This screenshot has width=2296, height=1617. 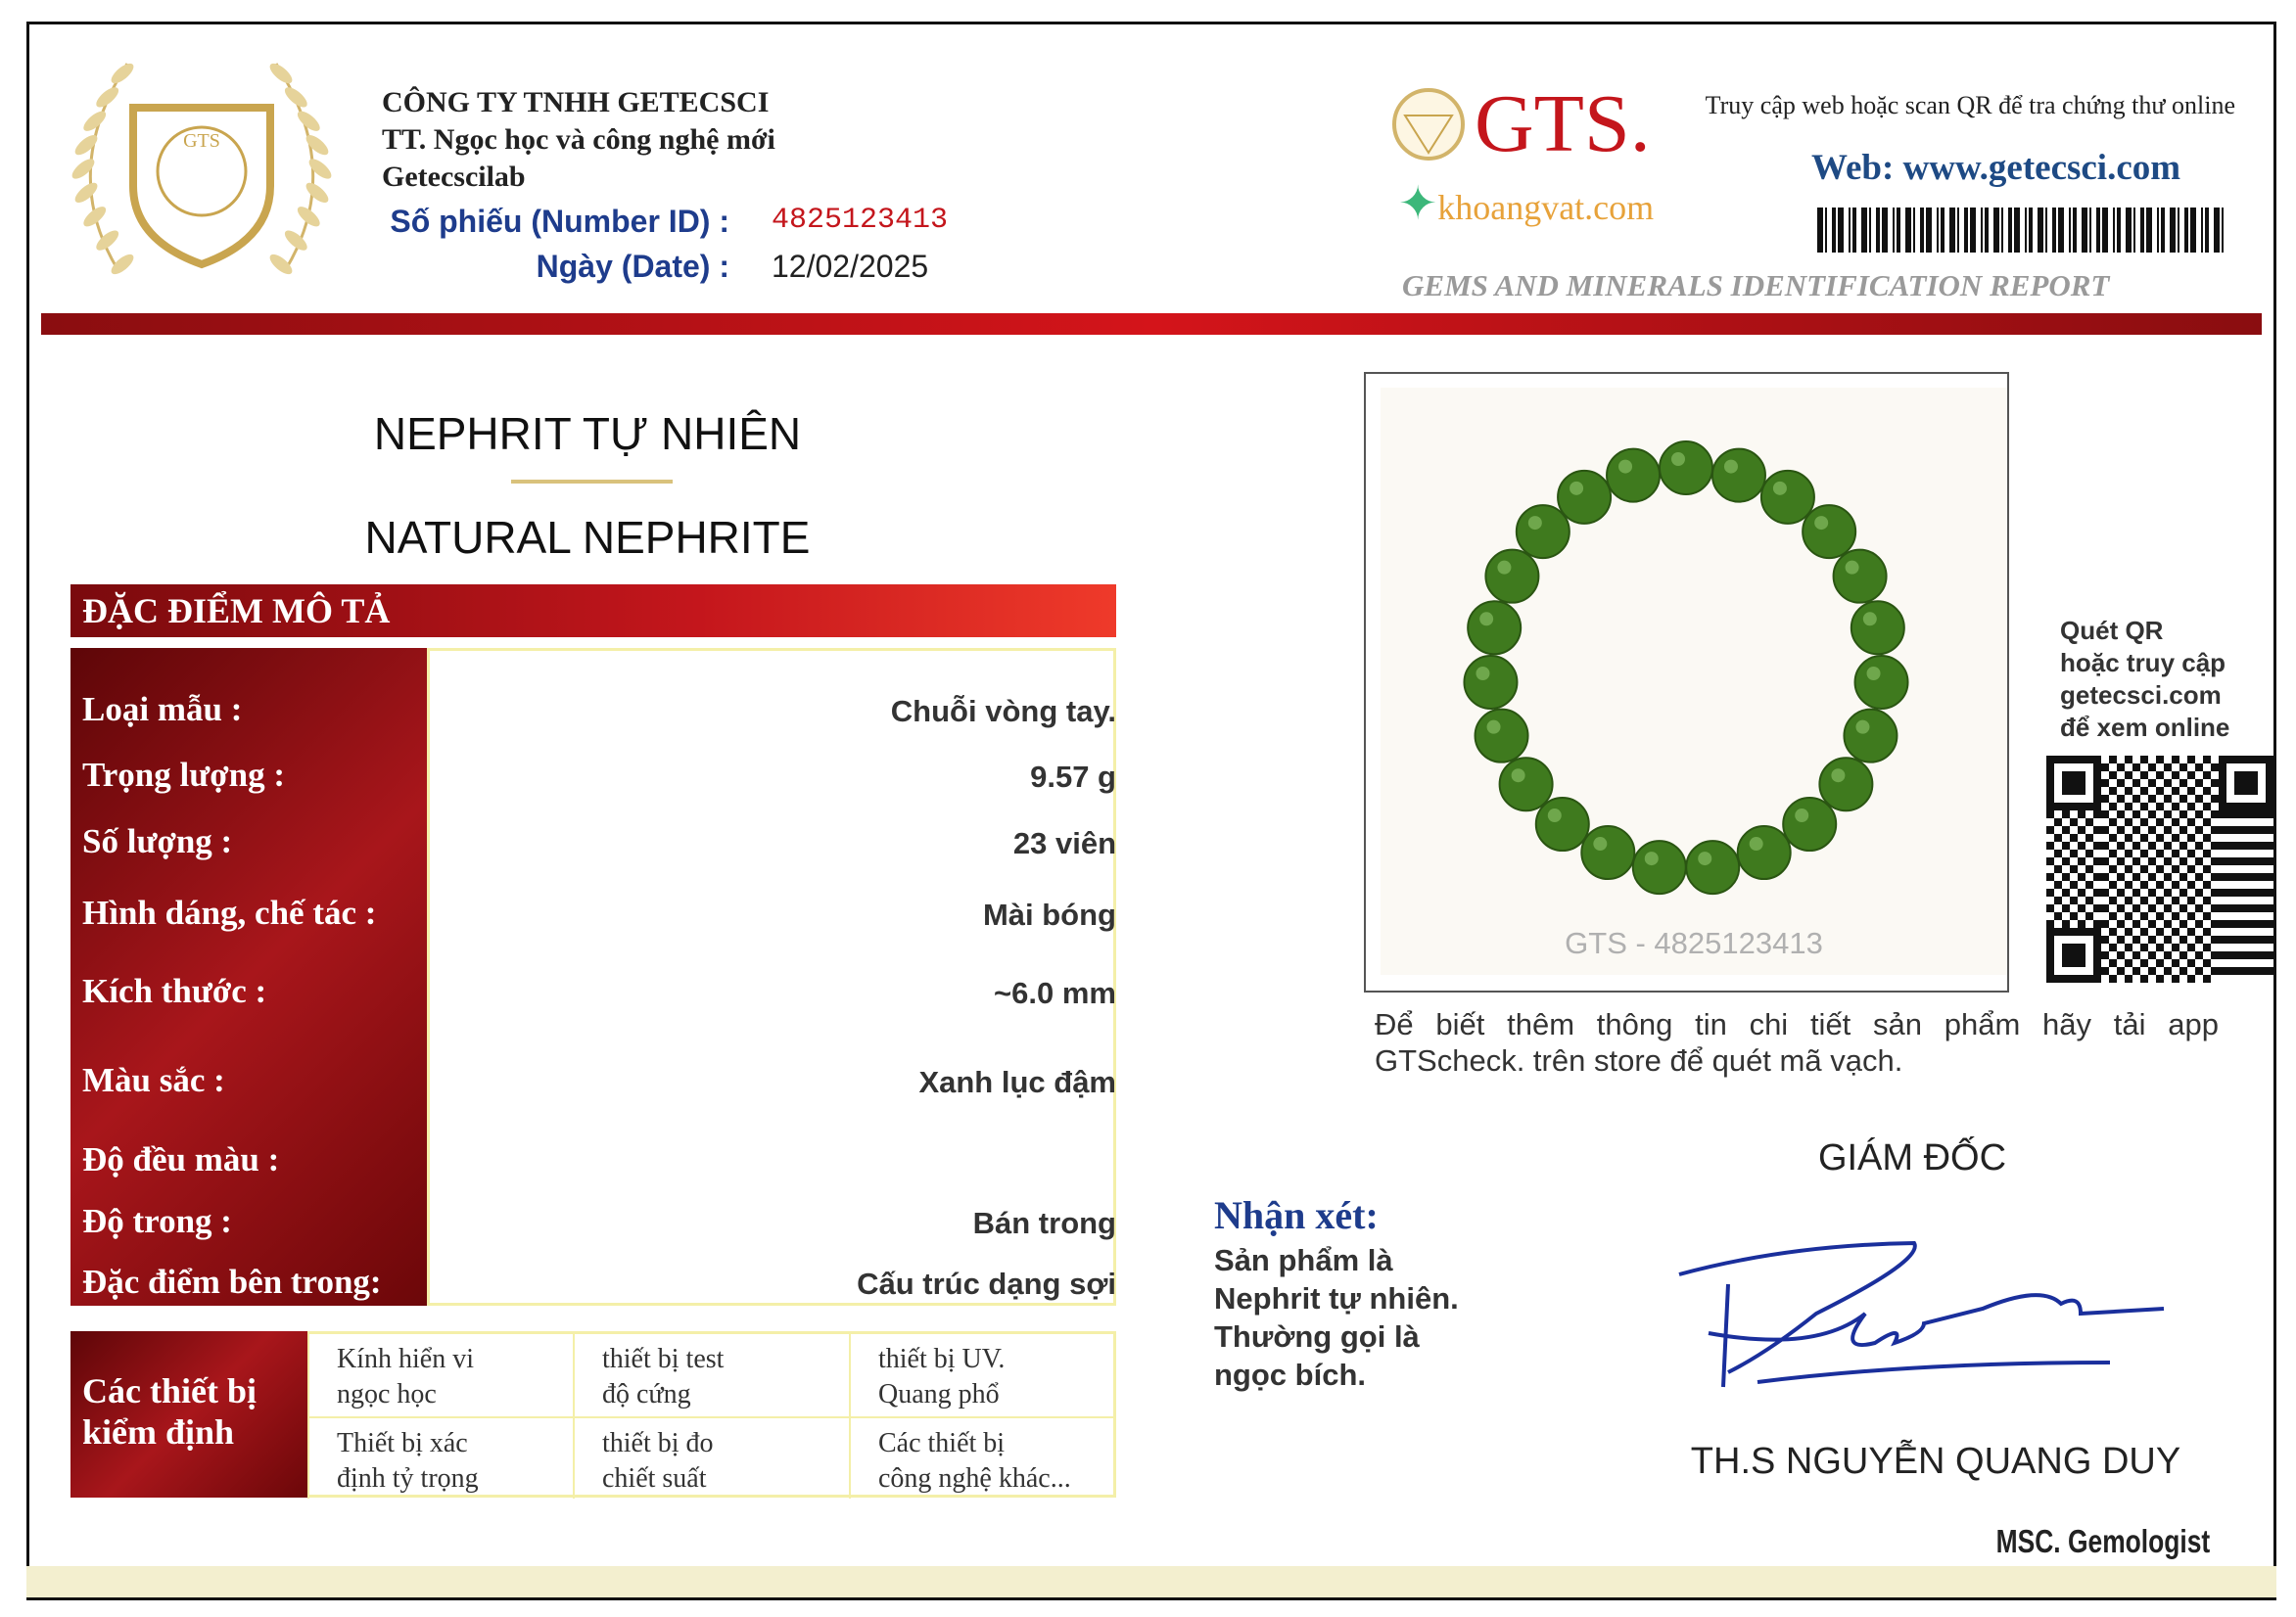 What do you see at coordinates (1044, 1223) in the screenshot?
I see `property-value: Bán trong` at bounding box center [1044, 1223].